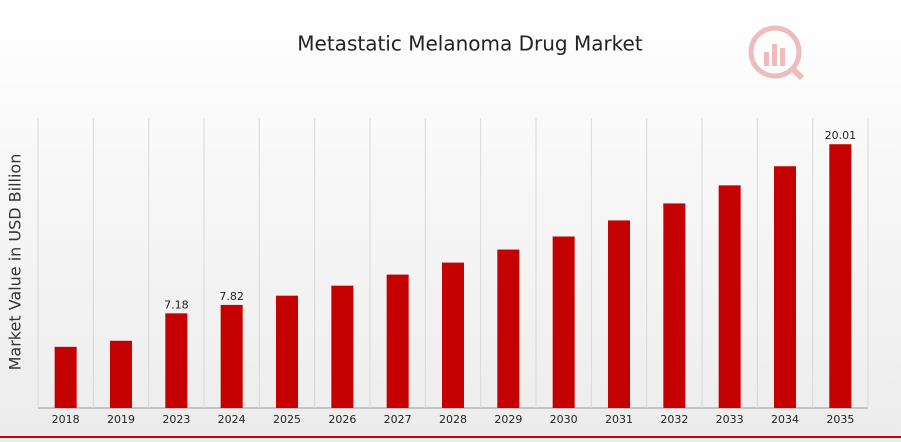 The height and width of the screenshot is (442, 901). I want to click on x-tick-label: 2018, so click(66, 419).